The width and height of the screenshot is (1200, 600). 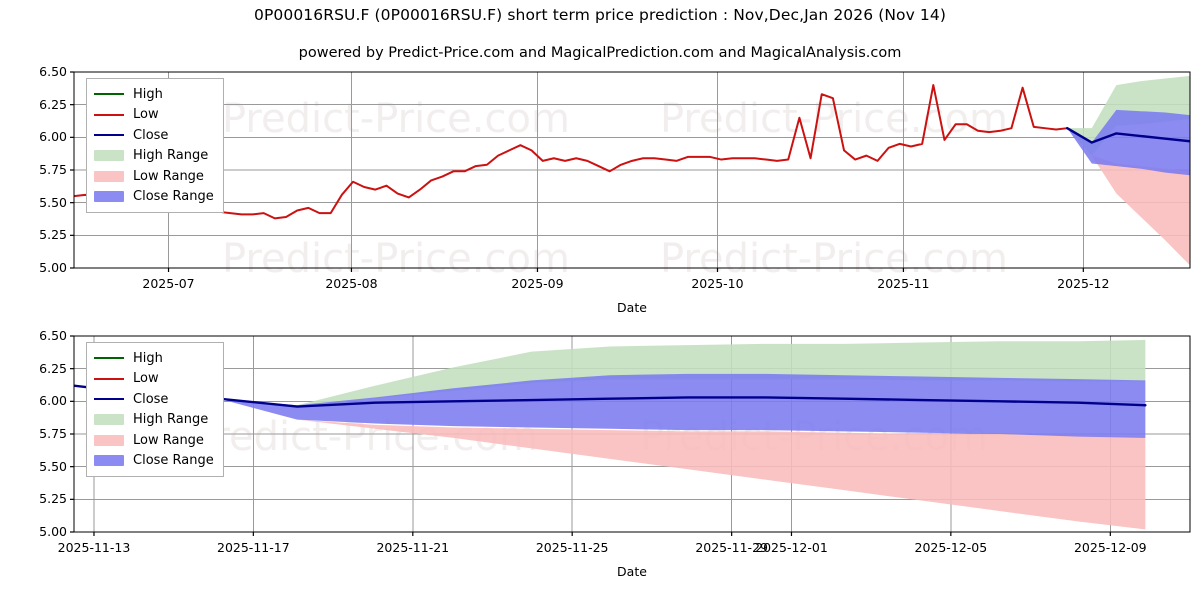 What do you see at coordinates (951, 547) in the screenshot?
I see `bottom-panel-x-tick: 2025-12-05` at bounding box center [951, 547].